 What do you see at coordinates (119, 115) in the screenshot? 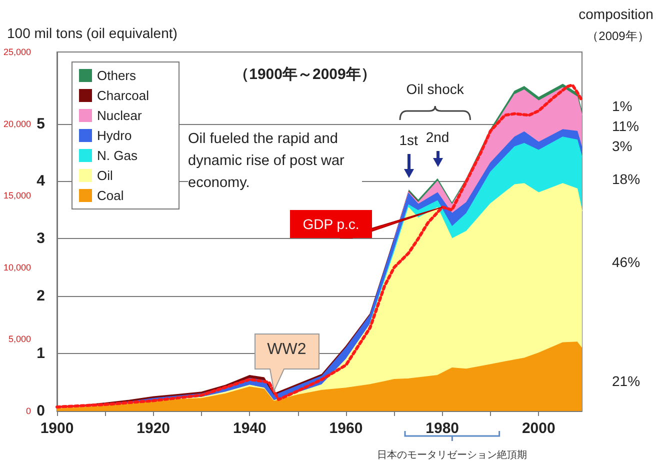
I see `legend-label: Nuclear` at bounding box center [119, 115].